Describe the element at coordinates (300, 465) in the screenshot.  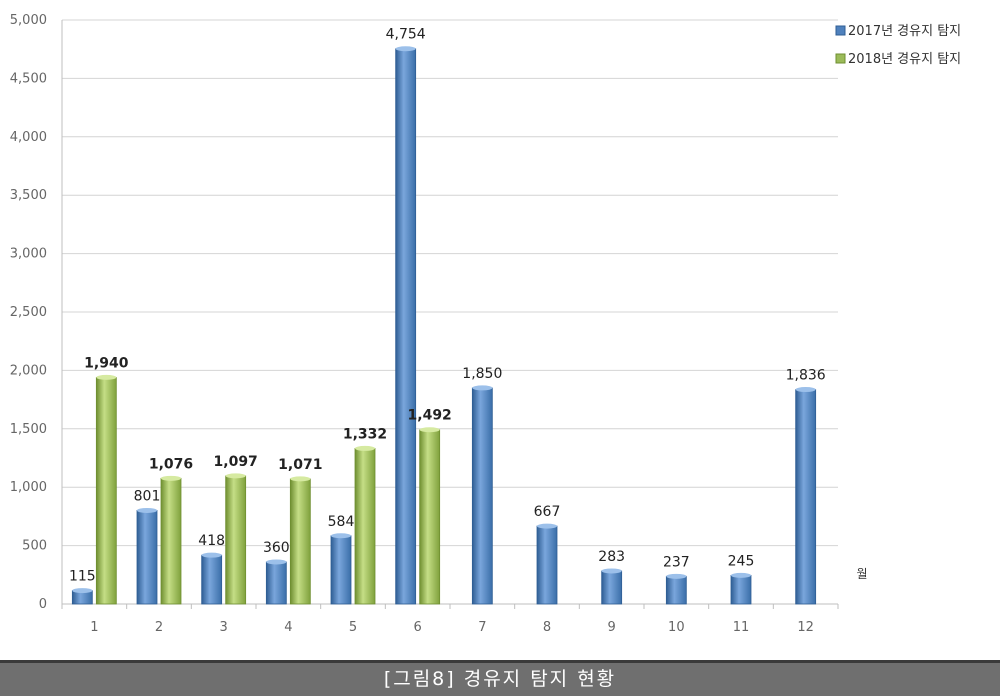
I see `data-label: 1,071` at that location.